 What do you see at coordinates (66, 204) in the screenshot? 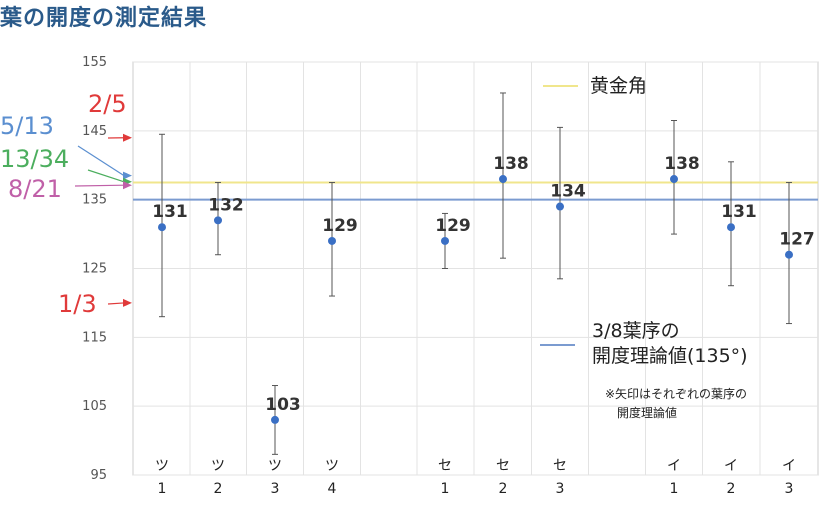
I see `phyllotaxis-arrows: 2/5 5/13 13/348/21 1/3` at bounding box center [66, 204].